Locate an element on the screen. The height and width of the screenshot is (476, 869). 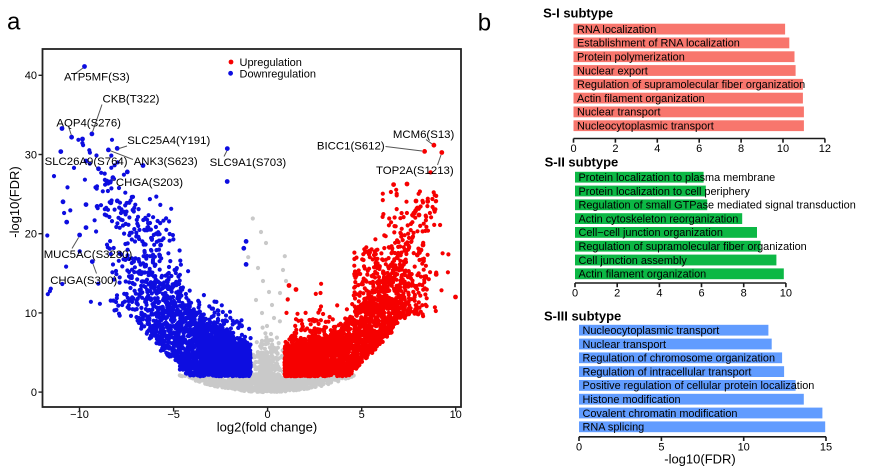
svg-text: Protein polymerization is located at coordinates (631, 58).